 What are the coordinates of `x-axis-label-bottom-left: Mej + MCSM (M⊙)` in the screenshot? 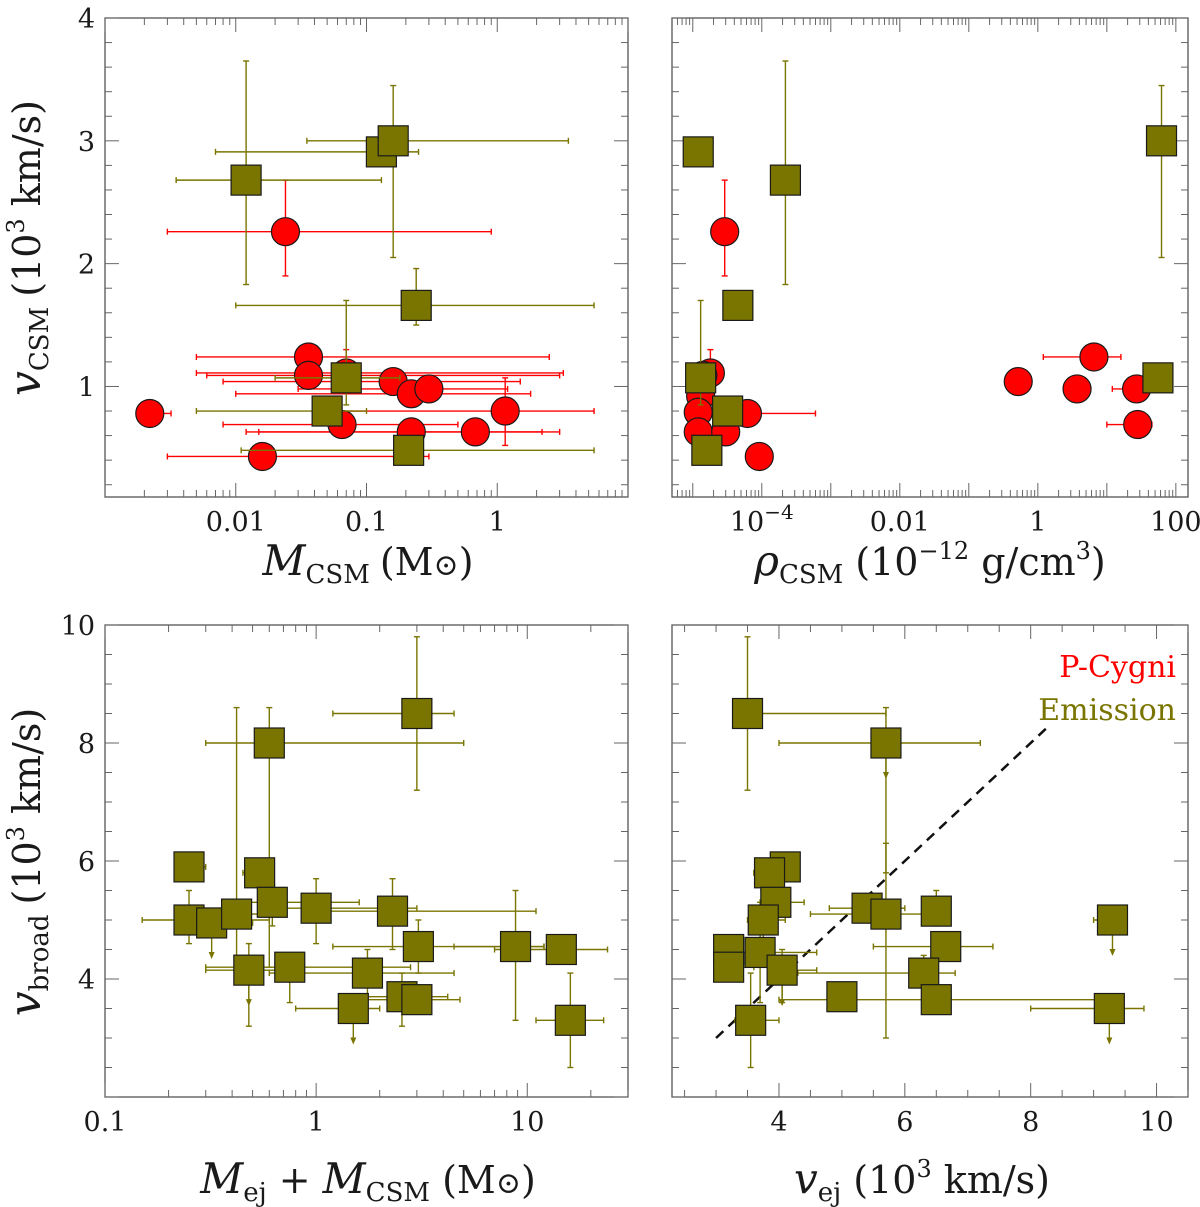 It's located at (367, 1180).